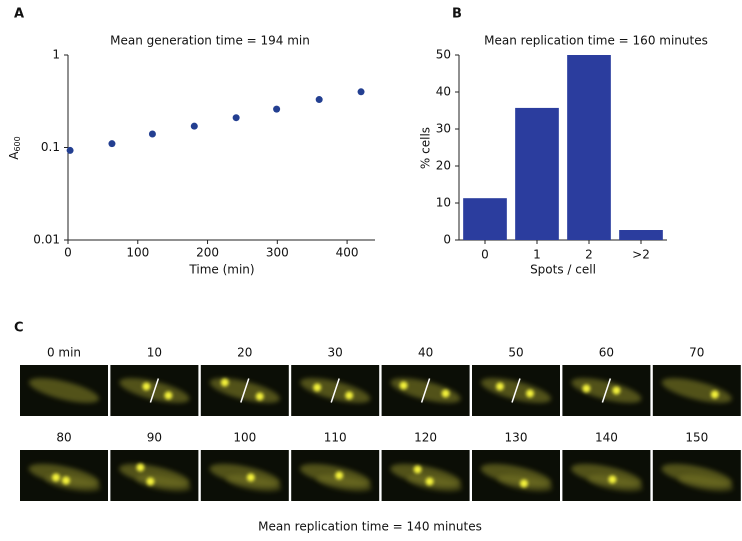 The image size is (742, 541). What do you see at coordinates (425, 438) in the screenshot?
I see `frame-label: 120` at bounding box center [425, 438].